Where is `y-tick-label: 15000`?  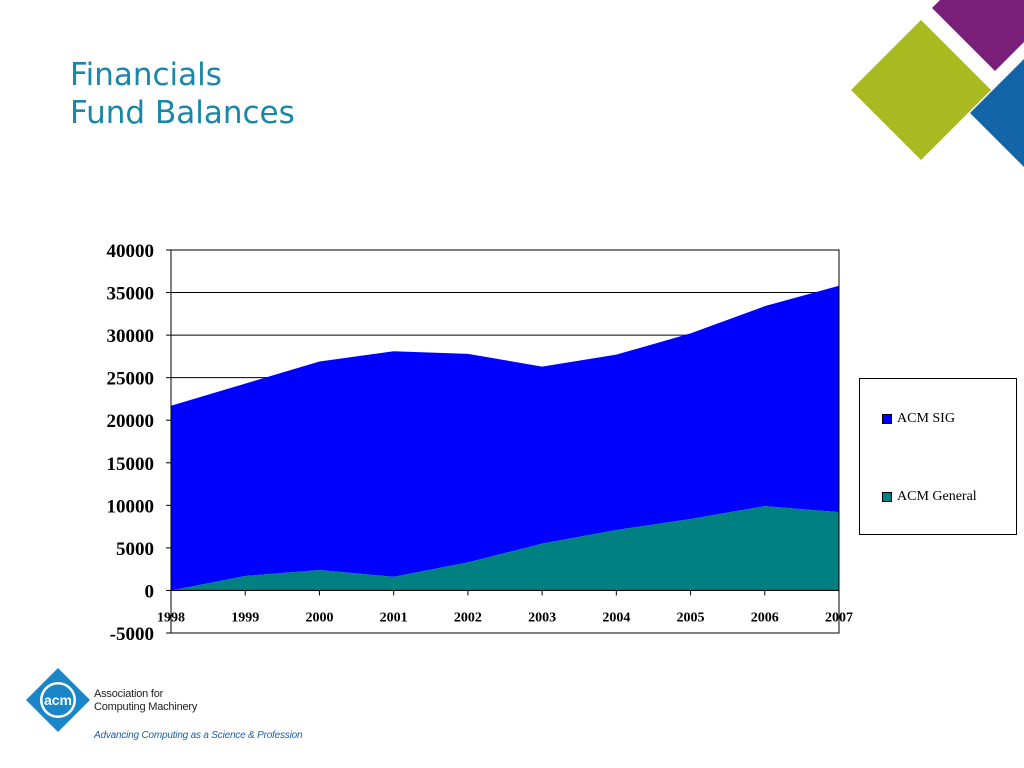
y-tick-label: 15000 is located at coordinates (131, 464).